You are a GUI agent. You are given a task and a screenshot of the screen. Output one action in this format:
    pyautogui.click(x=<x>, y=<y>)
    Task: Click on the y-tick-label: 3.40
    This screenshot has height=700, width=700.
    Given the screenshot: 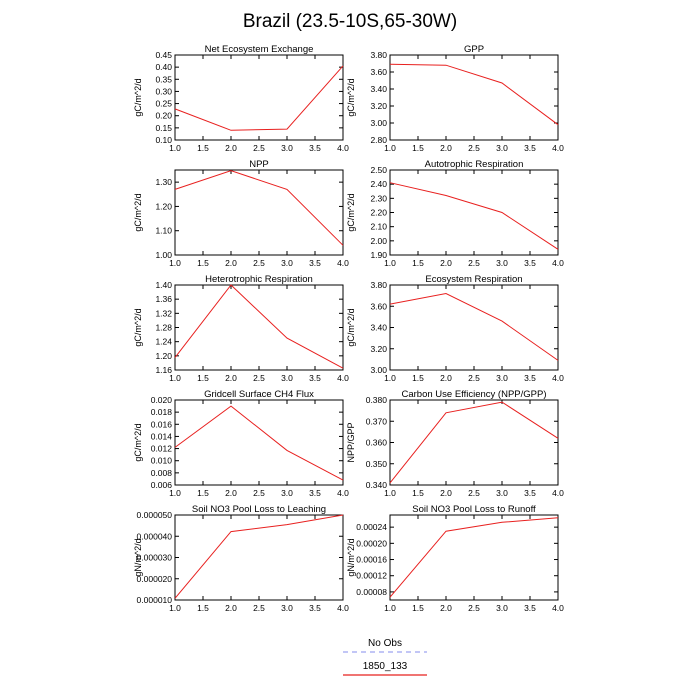 What is the action you would take?
    pyautogui.click(x=378, y=89)
    